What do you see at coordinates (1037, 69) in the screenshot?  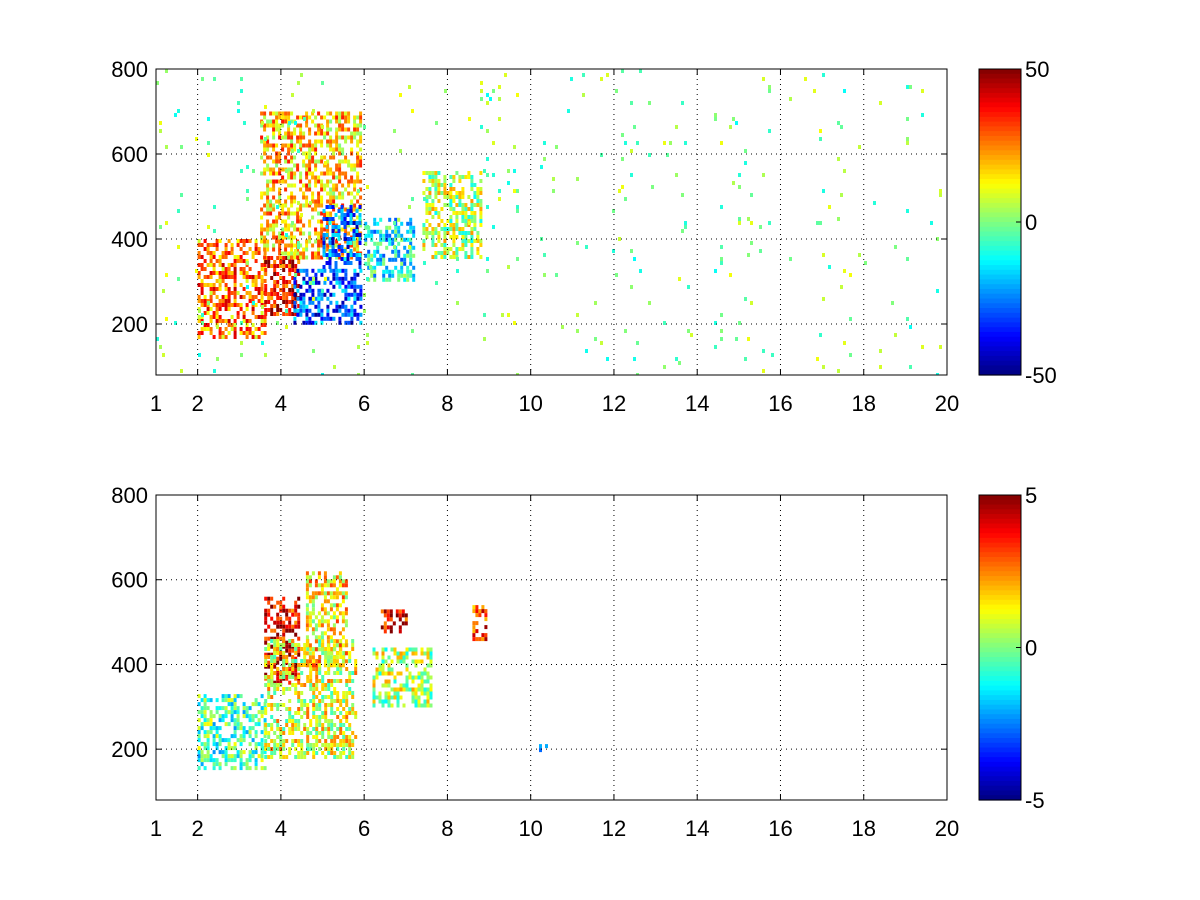 I see `colorbar-tick-label: 50` at bounding box center [1037, 69].